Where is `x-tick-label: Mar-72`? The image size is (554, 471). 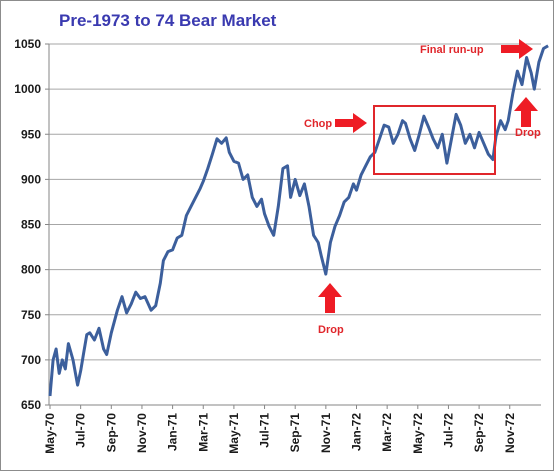 x-tick-label: Mar-72 is located at coordinates (387, 432).